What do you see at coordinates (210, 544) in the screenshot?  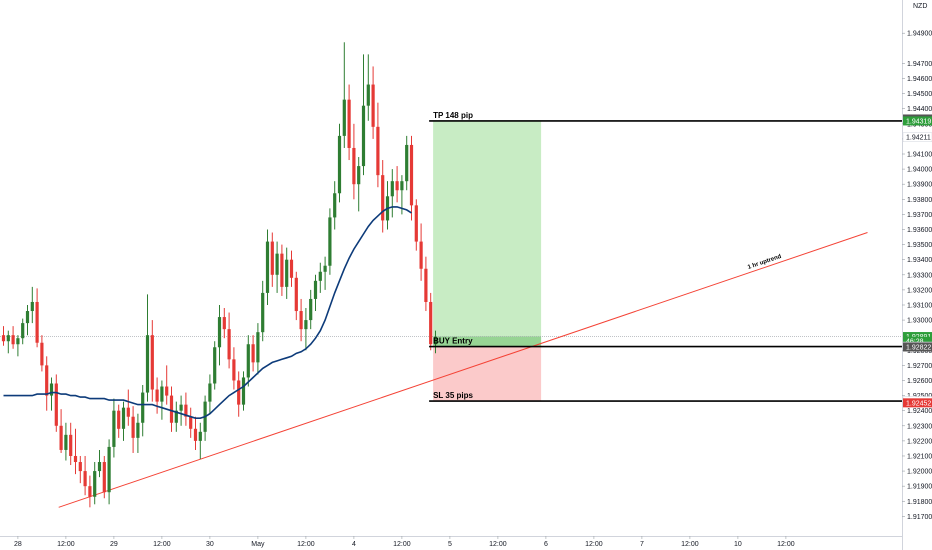 I see `x-tick-label: 30` at bounding box center [210, 544].